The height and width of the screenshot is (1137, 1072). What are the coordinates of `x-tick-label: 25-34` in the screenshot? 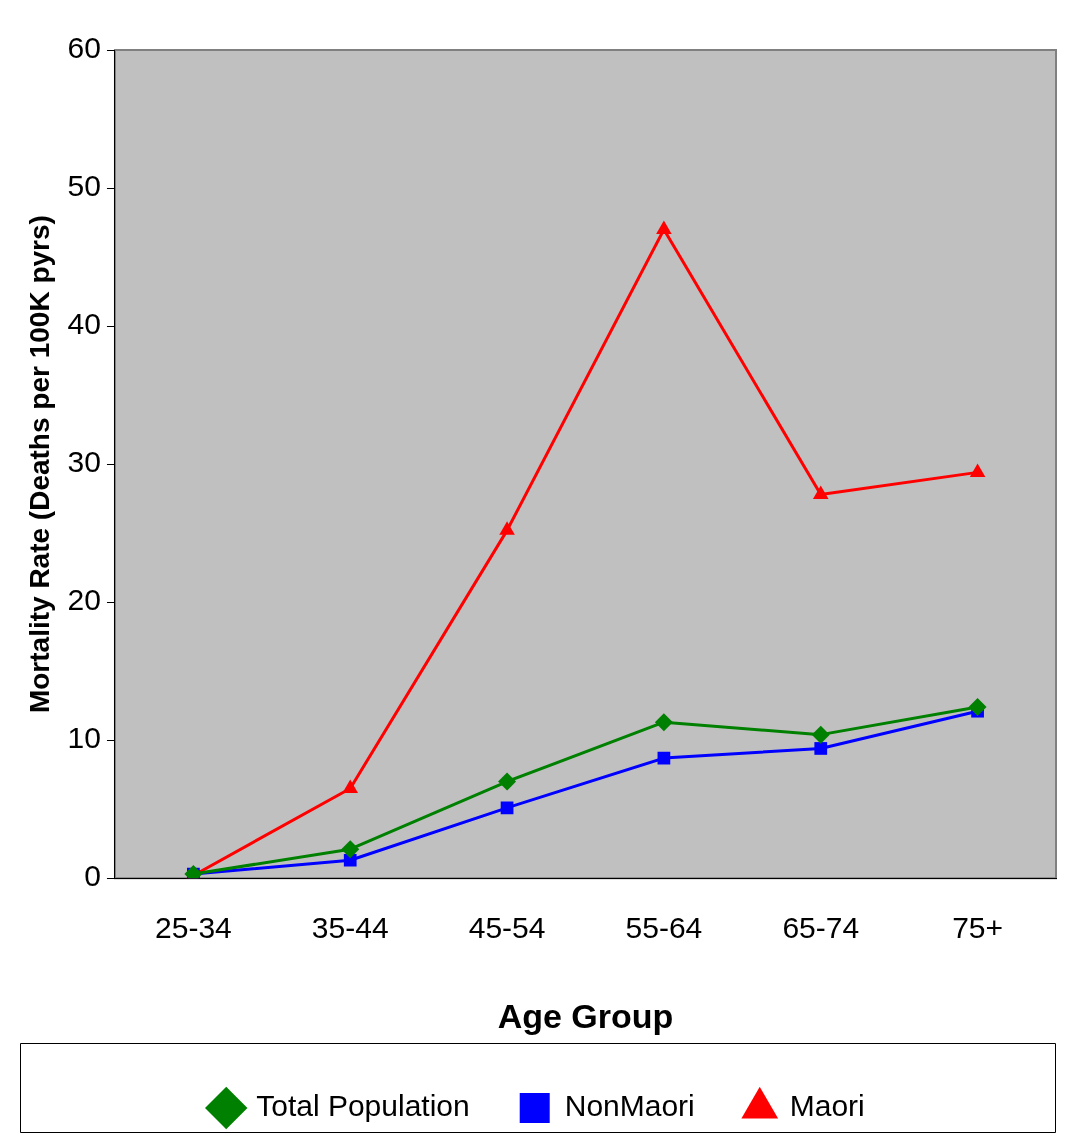 It's located at (193, 928).